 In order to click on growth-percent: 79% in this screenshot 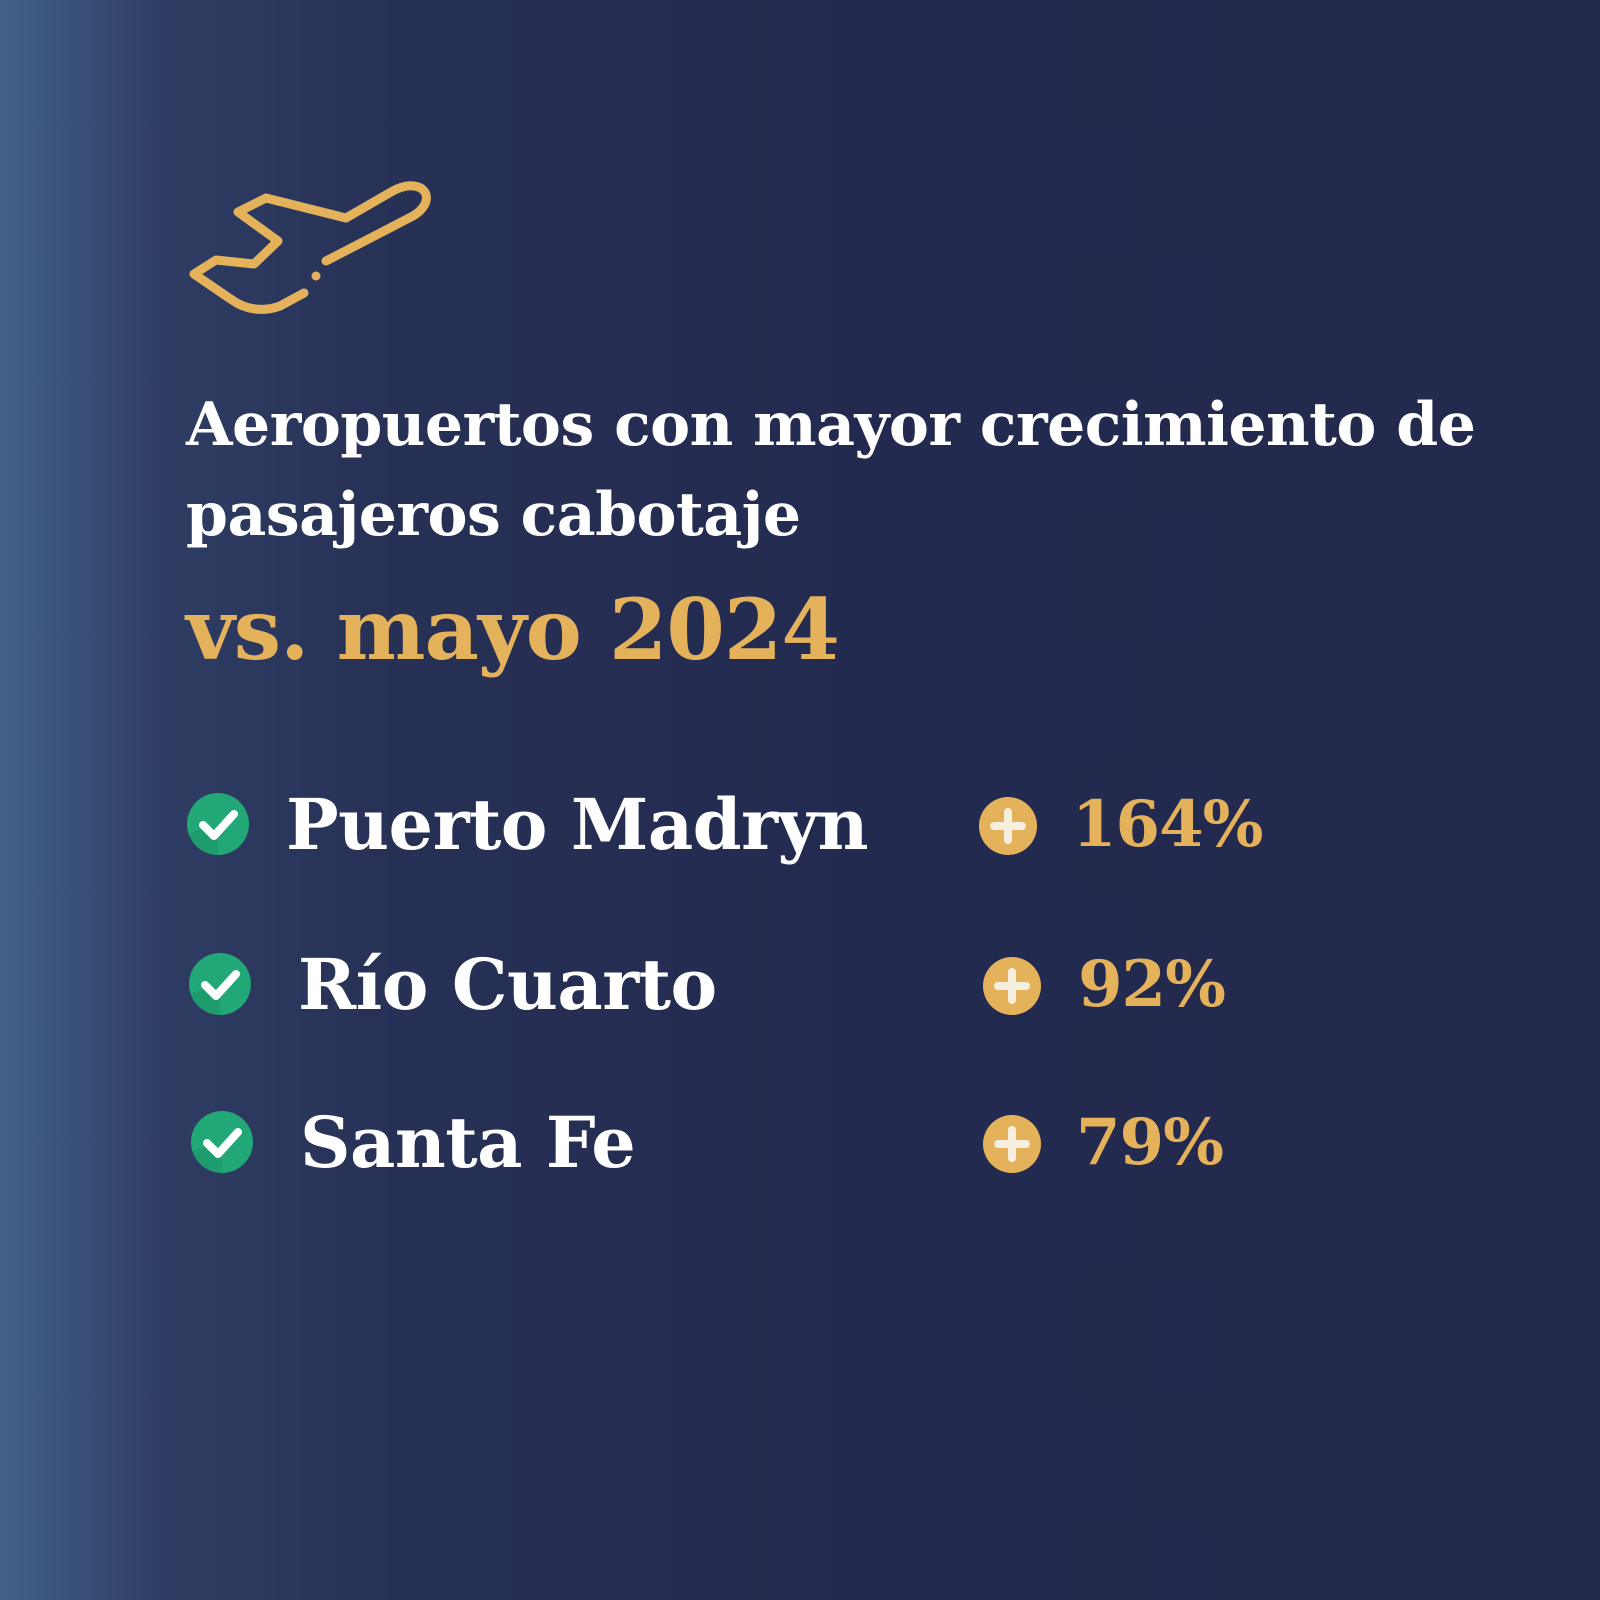, I will do `click(1150, 1142)`.